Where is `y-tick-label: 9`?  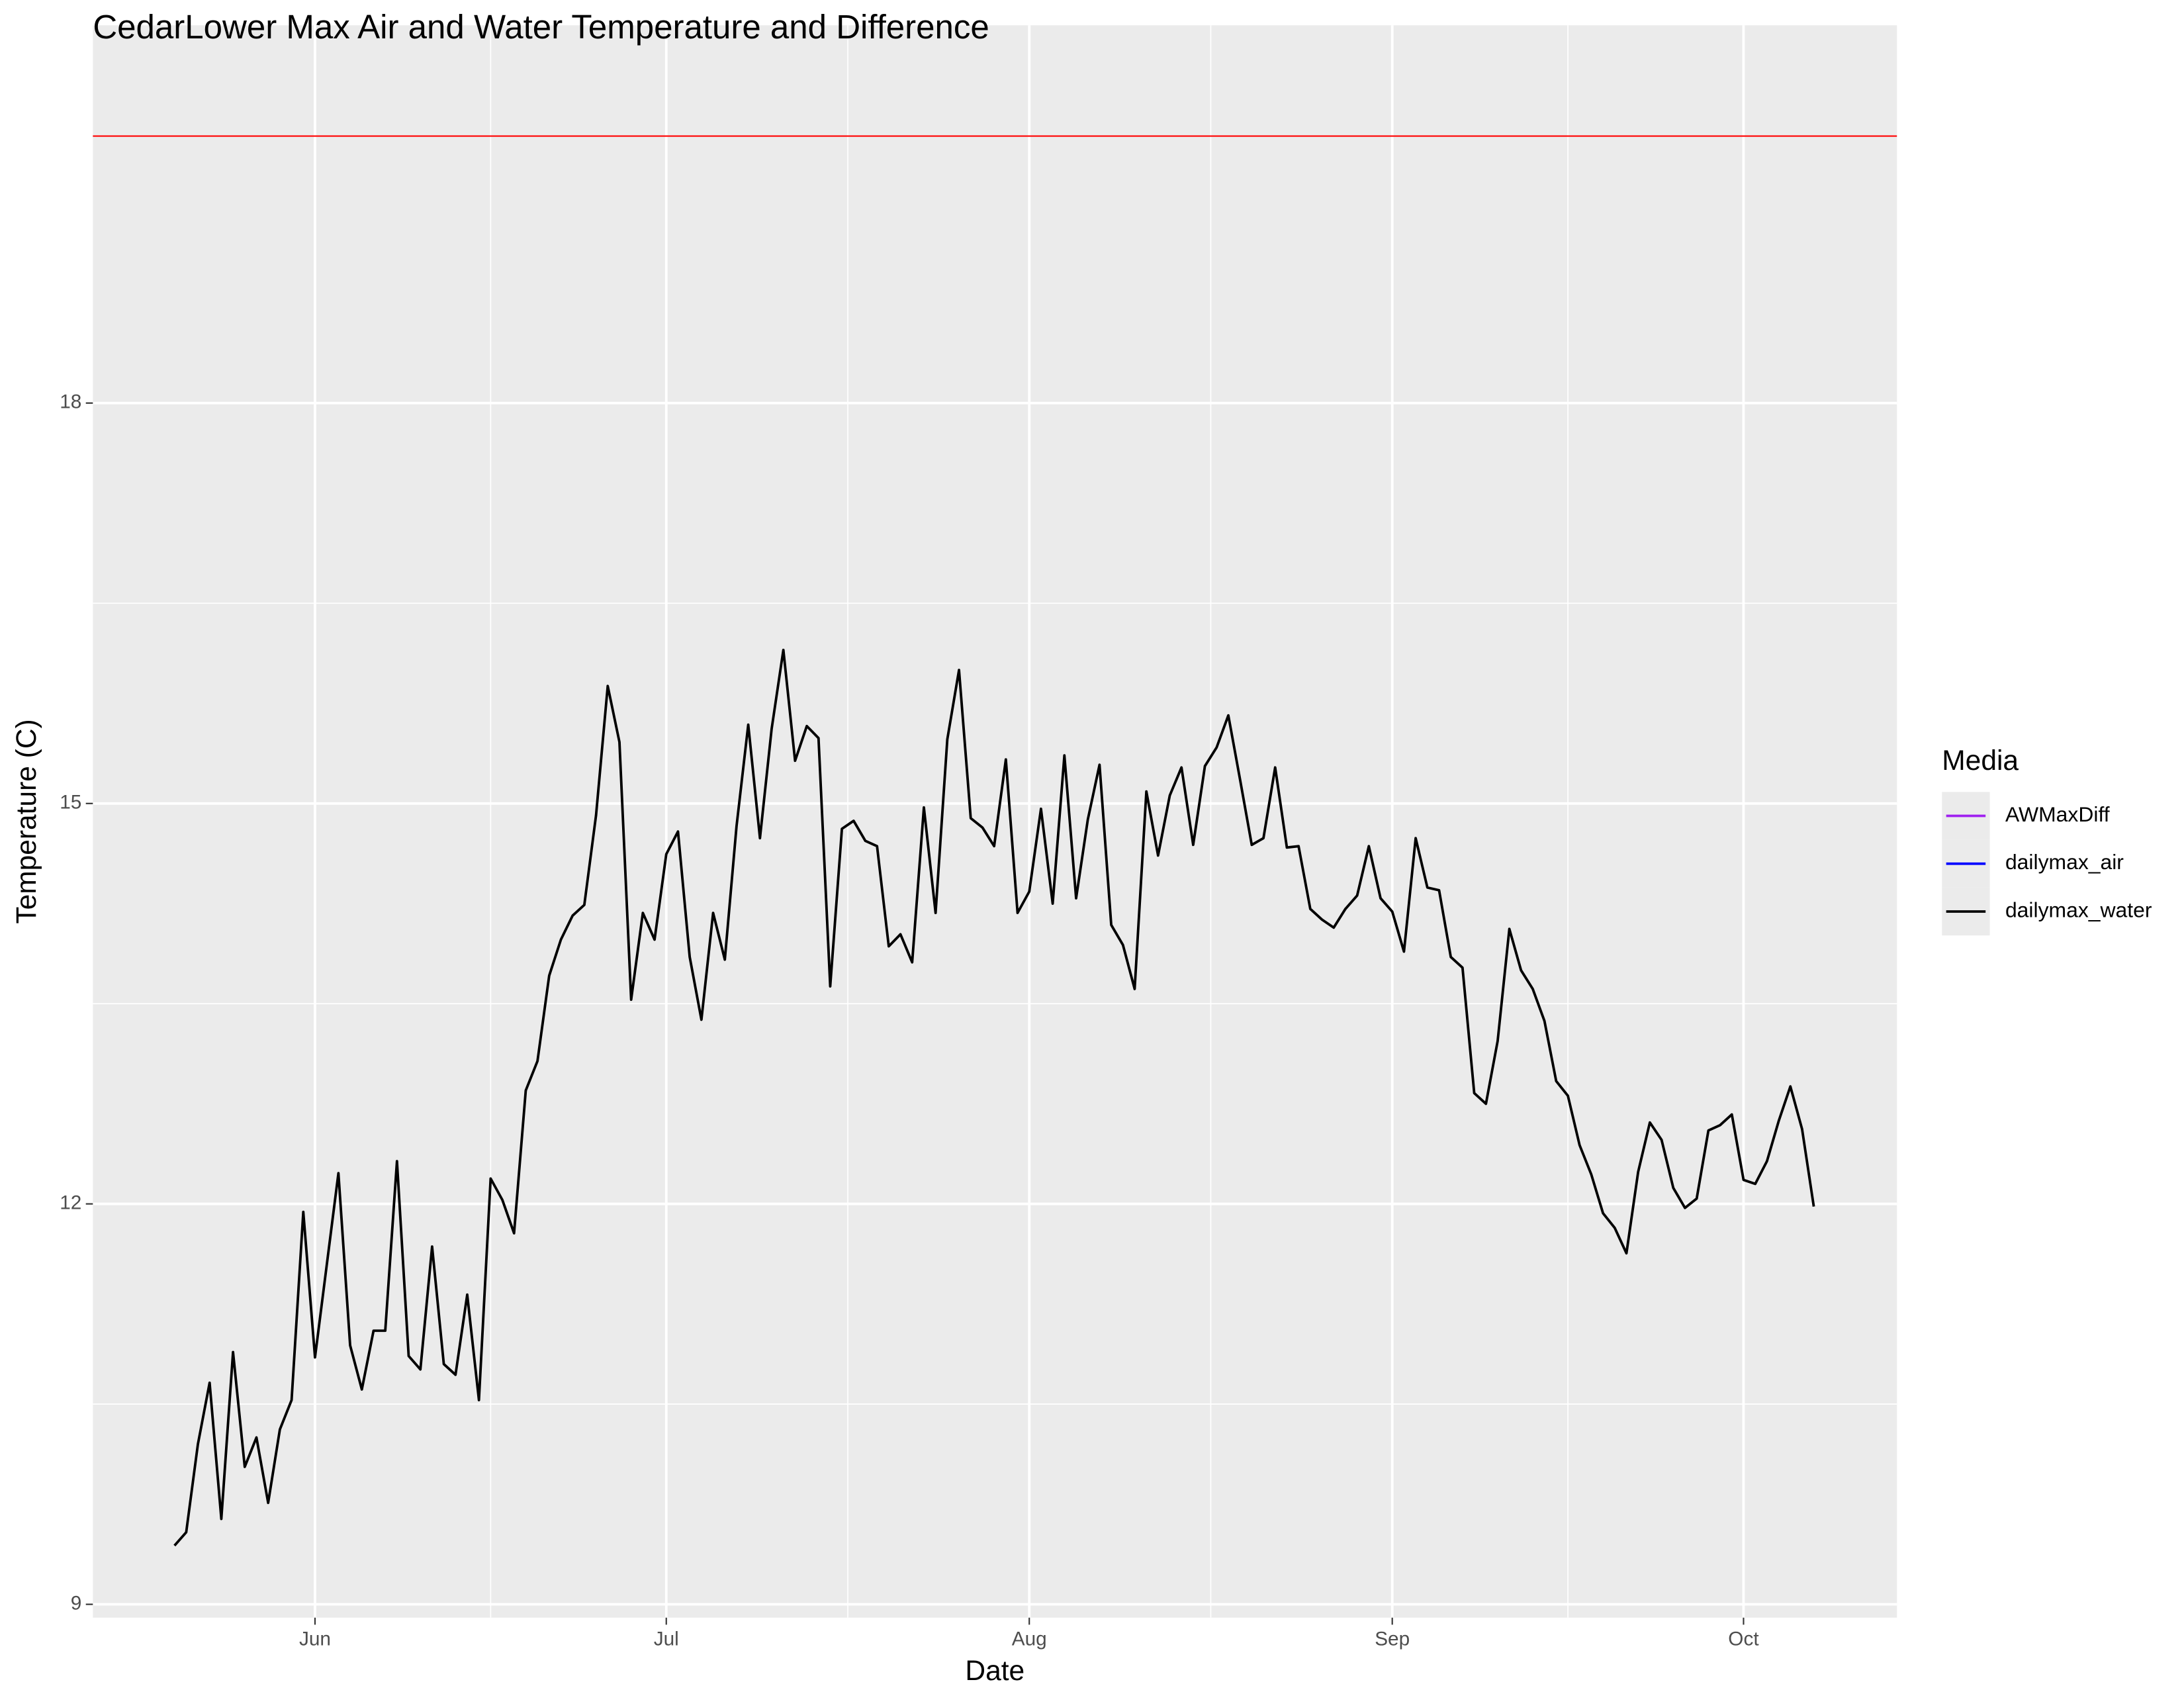
y-tick-label: 9 is located at coordinates (76, 1603).